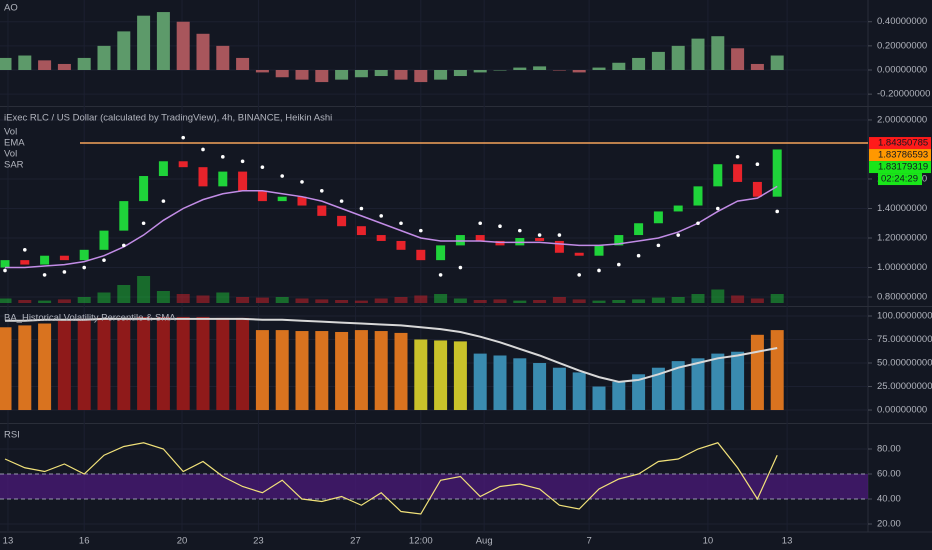 The height and width of the screenshot is (550, 932). I want to click on y-tick-label: 60.00, so click(889, 474).